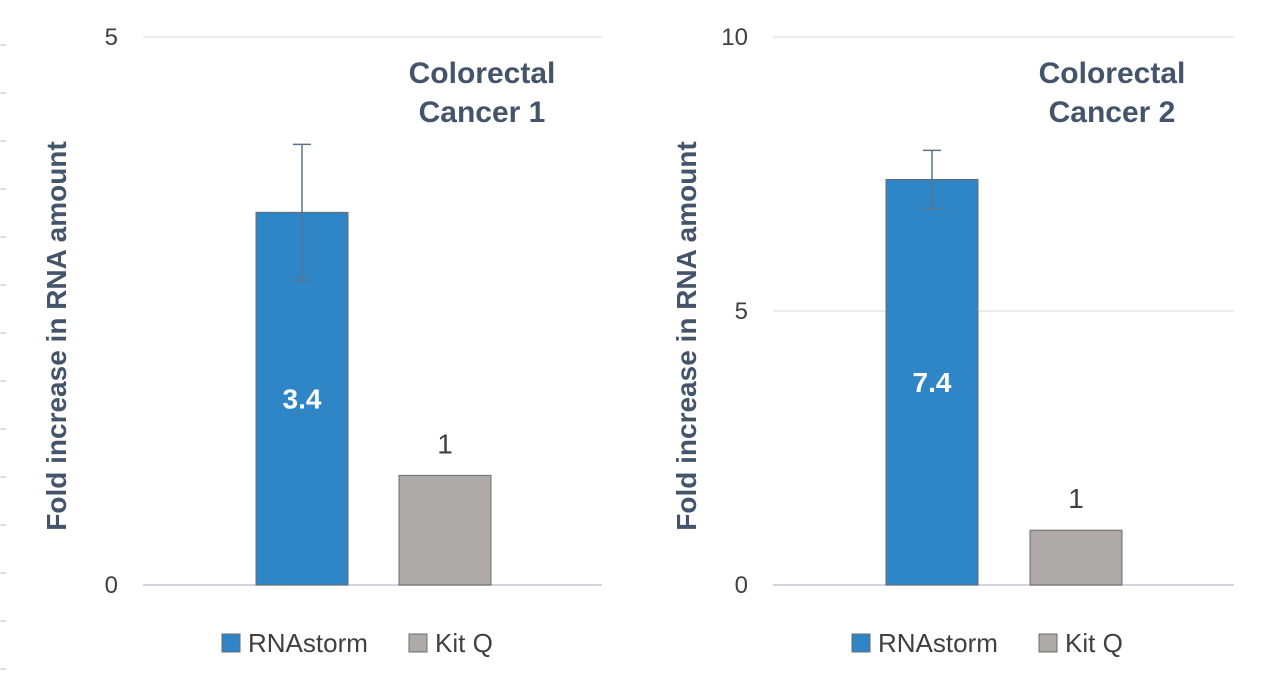 The height and width of the screenshot is (692, 1266). Describe the element at coordinates (302, 399) in the screenshot. I see `data-label: 3.4` at that location.